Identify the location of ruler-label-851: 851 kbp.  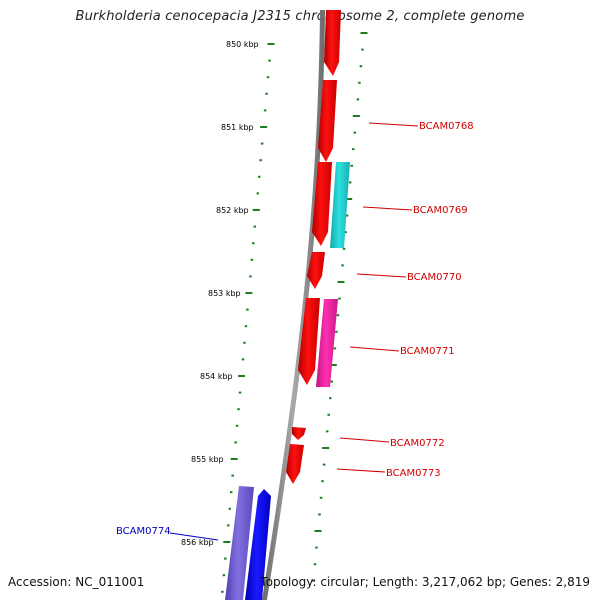
(237, 127).